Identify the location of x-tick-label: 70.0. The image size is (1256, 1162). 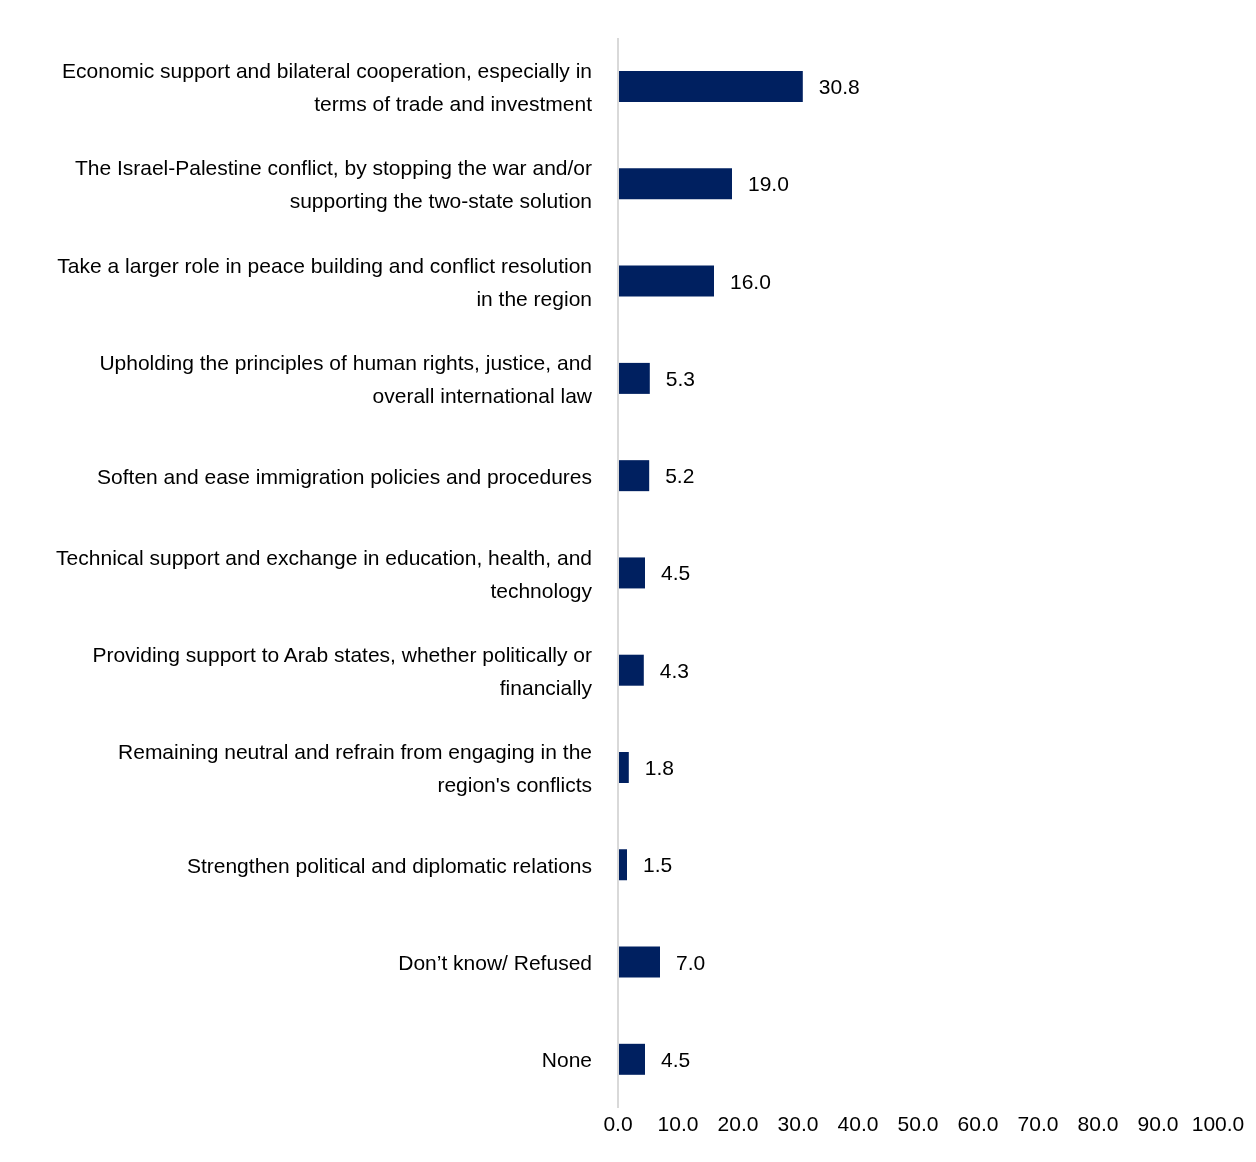
(1038, 1123).